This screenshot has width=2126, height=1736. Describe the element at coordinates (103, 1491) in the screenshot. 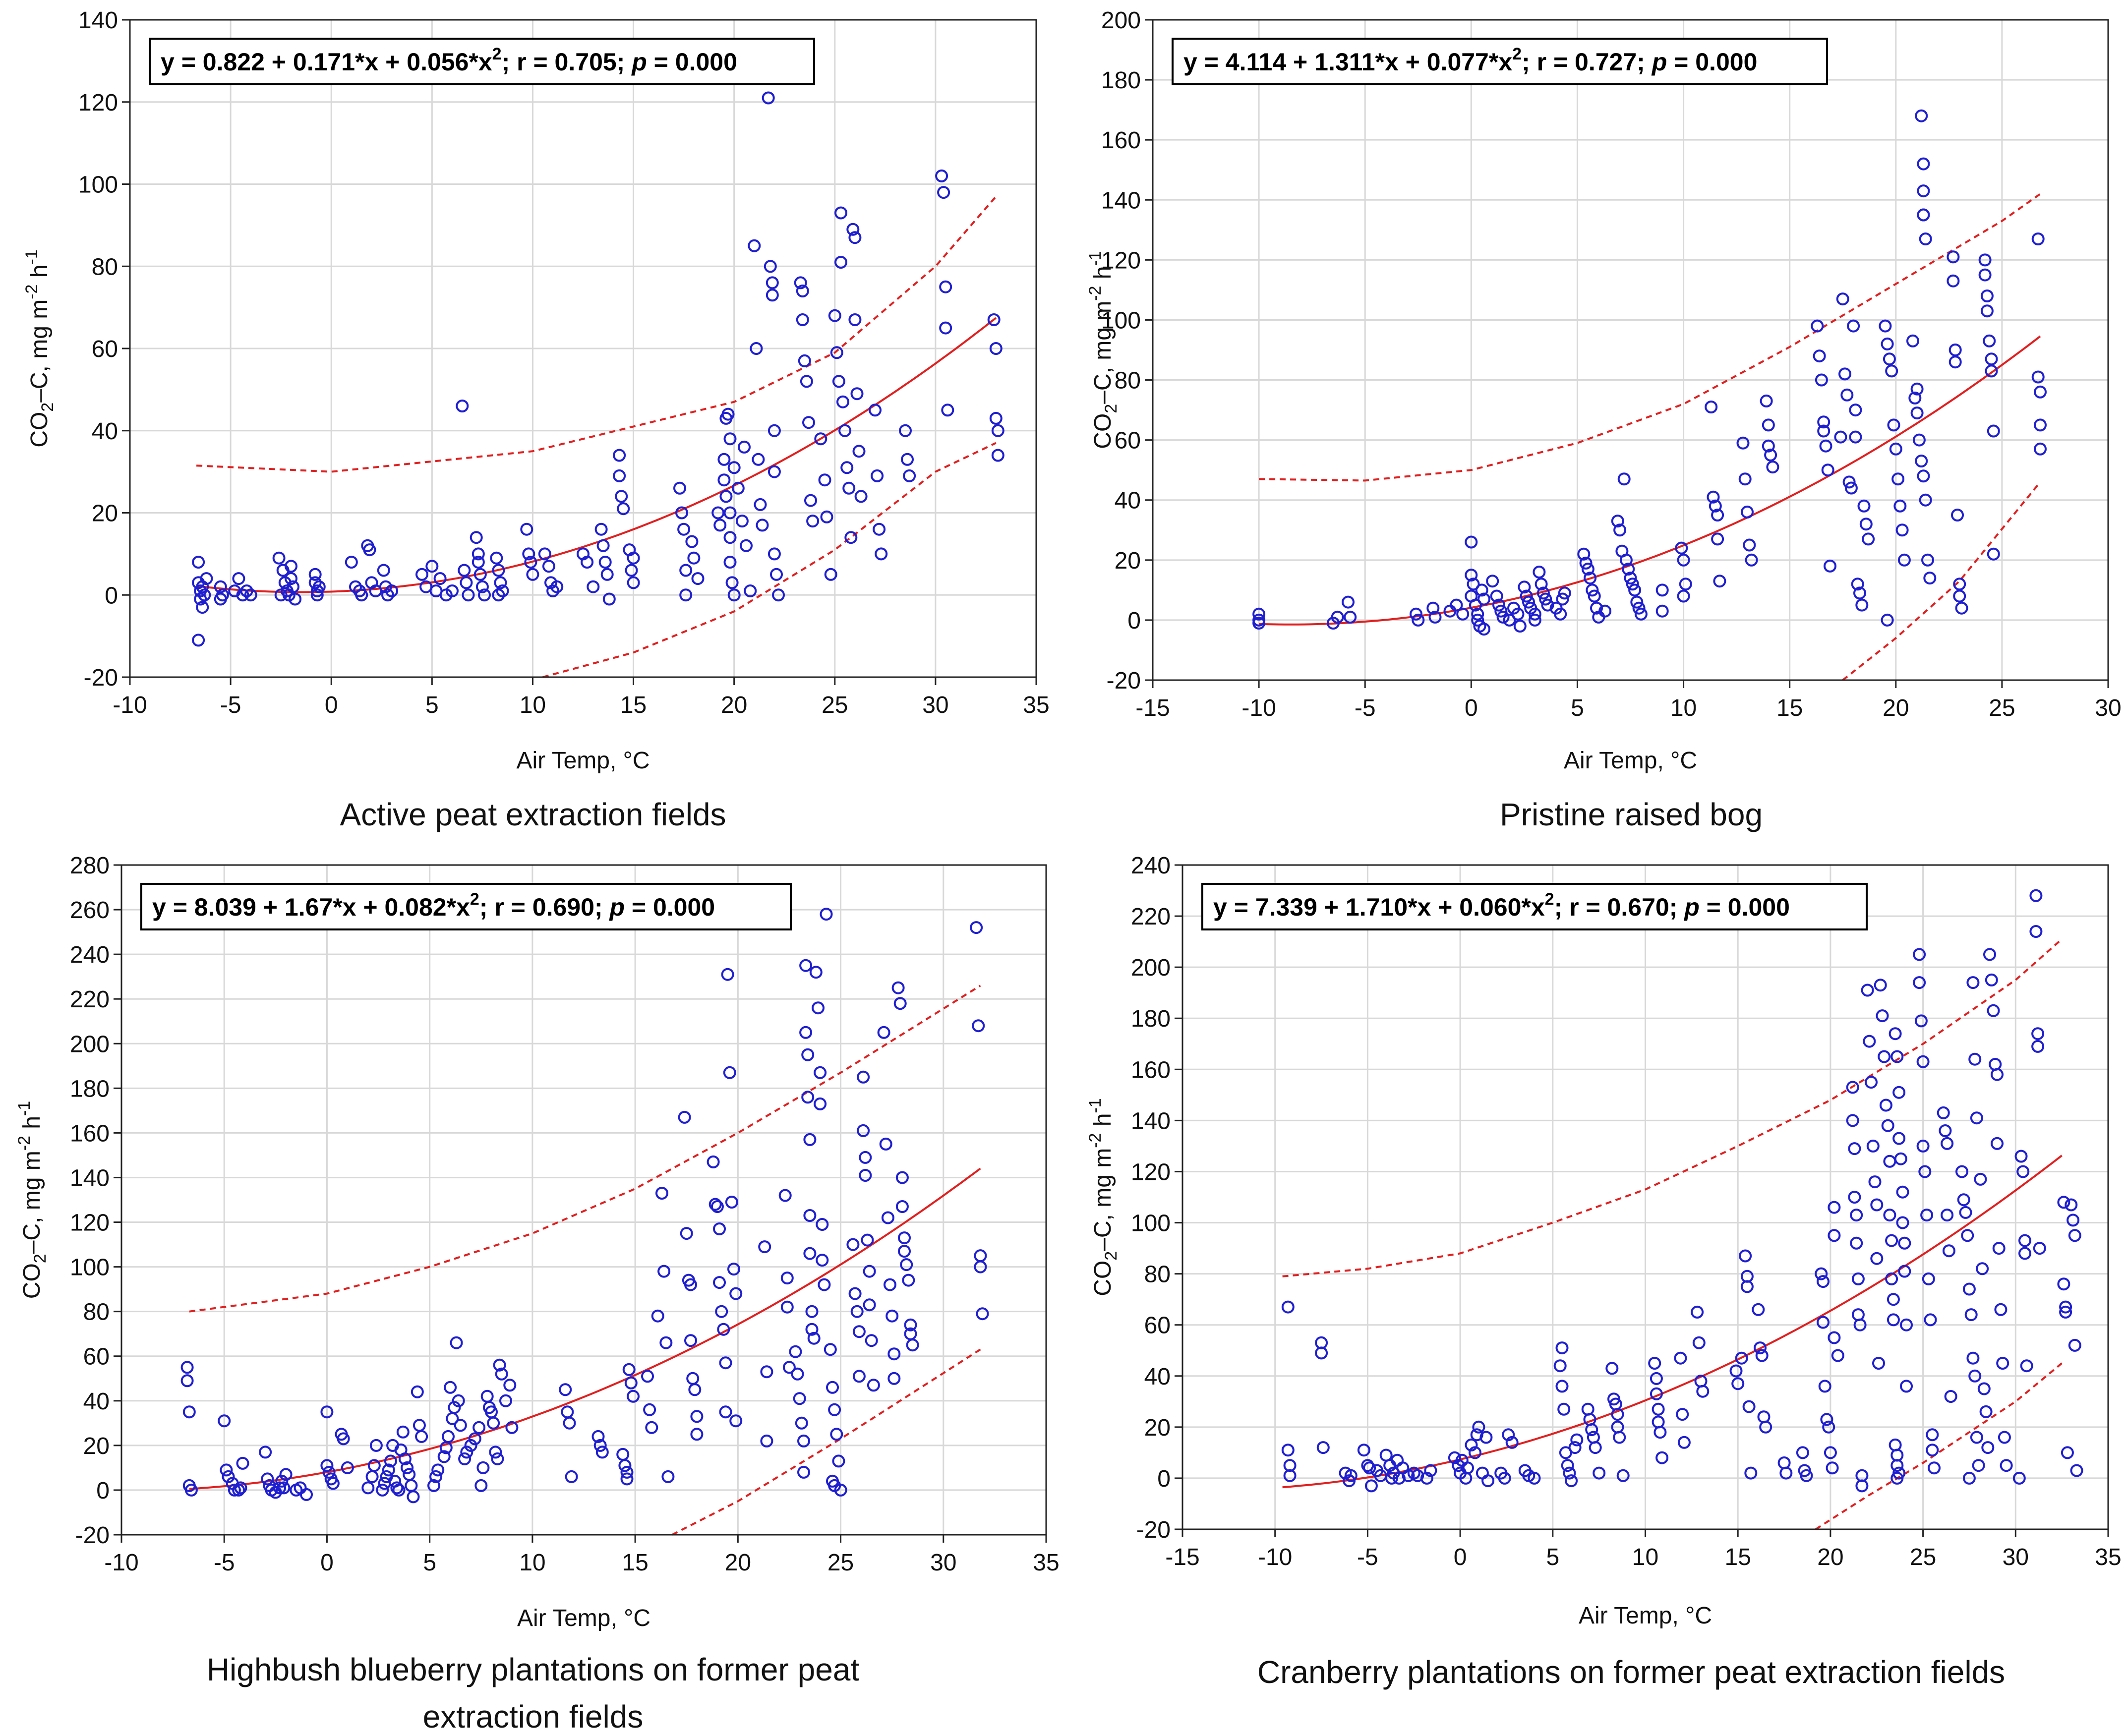

I see `y-tick-label: 0` at that location.